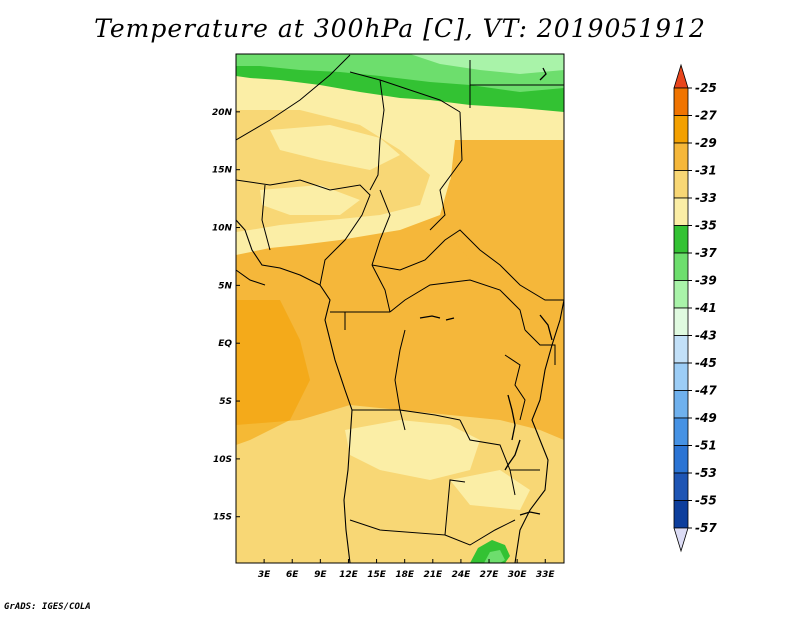 Image resolution: width=800 pixels, height=618 pixels. Describe the element at coordinates (681, 540) in the screenshot. I see `colorbar-bottom-triangle` at that location.